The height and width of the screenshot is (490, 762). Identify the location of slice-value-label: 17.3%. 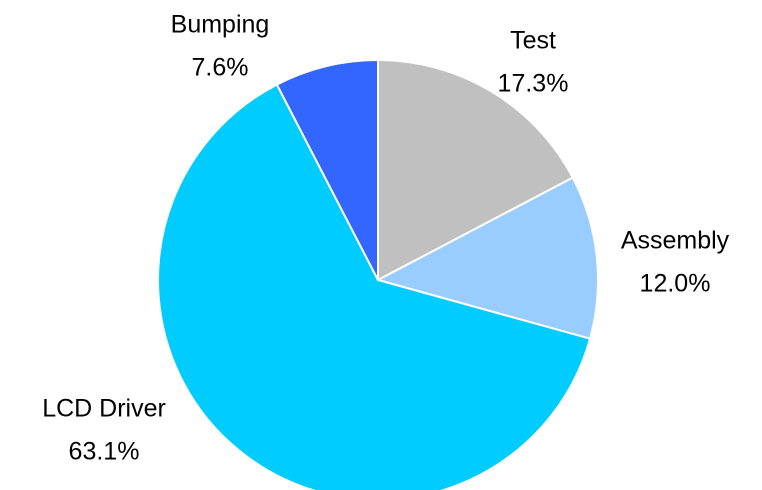
(533, 84).